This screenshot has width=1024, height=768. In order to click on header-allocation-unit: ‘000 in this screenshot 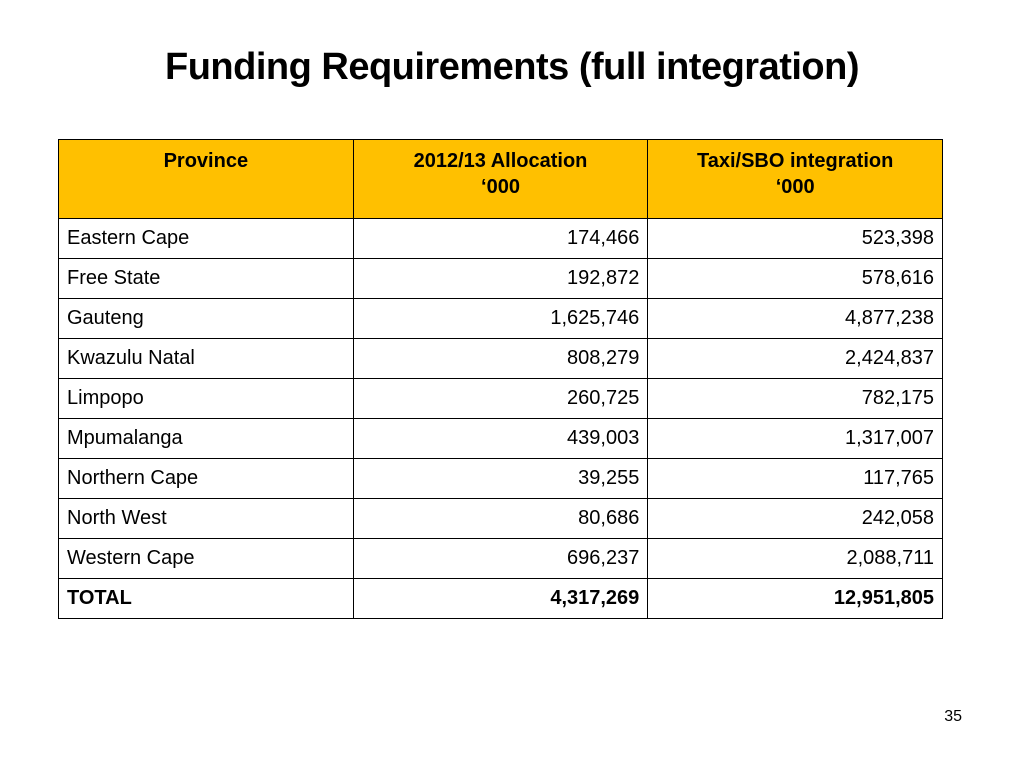, I will do `click(500, 187)`.